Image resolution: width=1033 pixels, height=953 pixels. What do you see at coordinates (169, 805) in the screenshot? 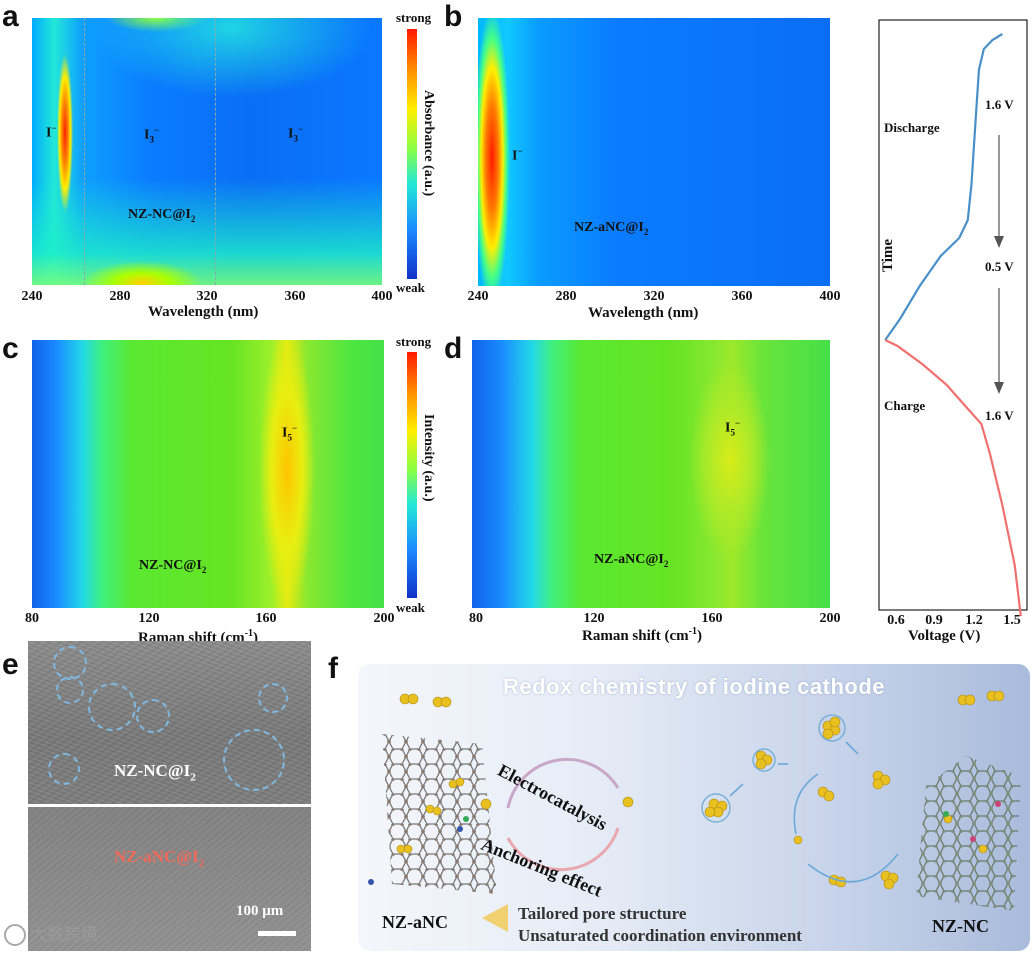
I see `sem-separator` at bounding box center [169, 805].